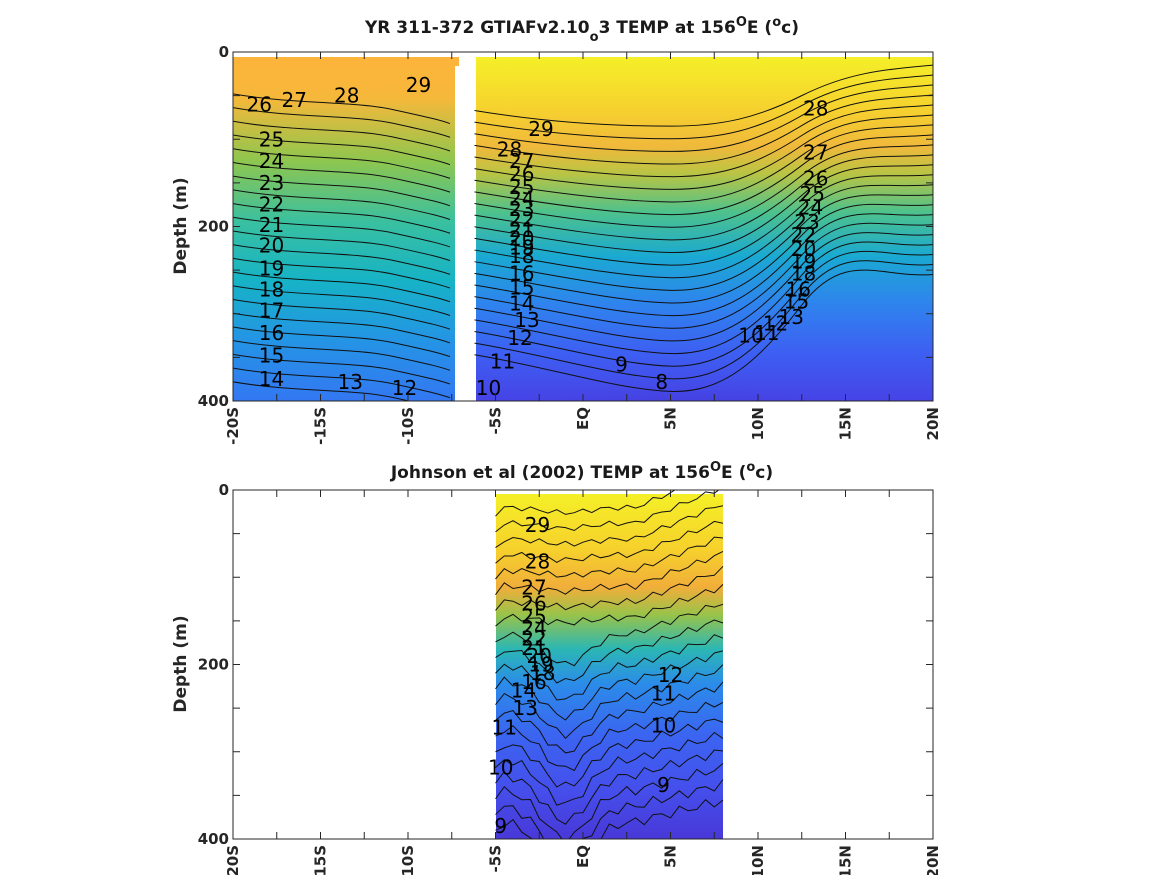 The width and height of the screenshot is (1167, 875). I want to click on contour-label: 16, so click(521, 274).